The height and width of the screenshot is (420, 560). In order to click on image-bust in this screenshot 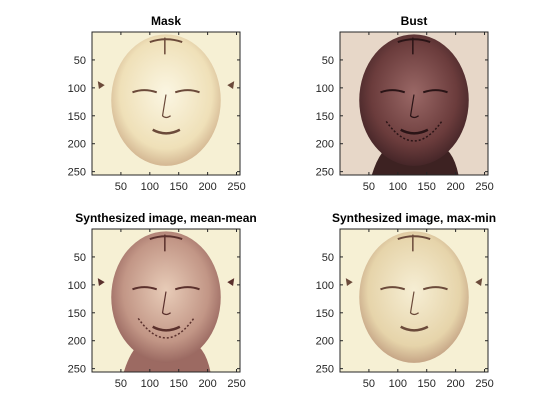, I will do `click(414, 103)`.